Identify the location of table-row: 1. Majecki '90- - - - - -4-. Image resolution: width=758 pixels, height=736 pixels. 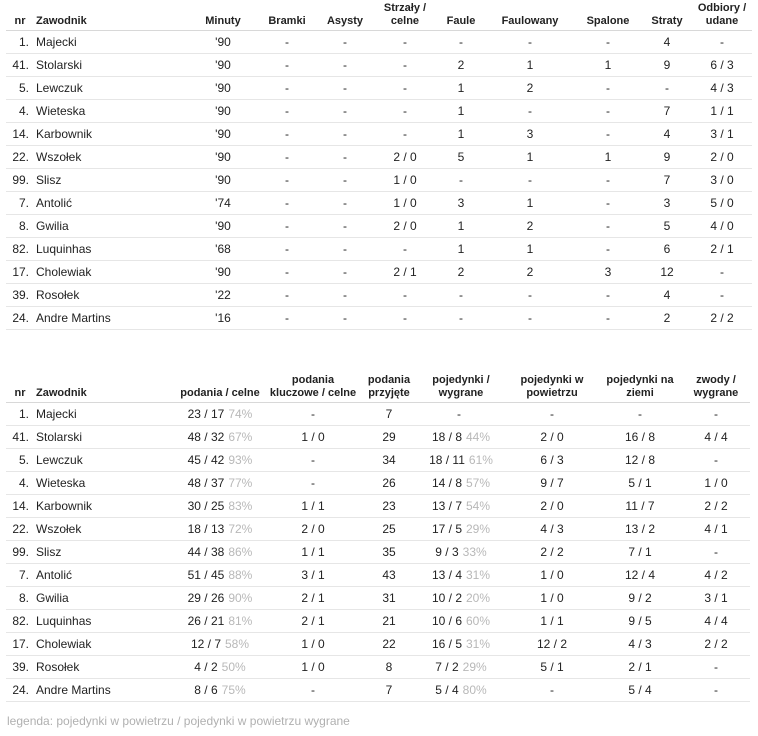
(379, 42).